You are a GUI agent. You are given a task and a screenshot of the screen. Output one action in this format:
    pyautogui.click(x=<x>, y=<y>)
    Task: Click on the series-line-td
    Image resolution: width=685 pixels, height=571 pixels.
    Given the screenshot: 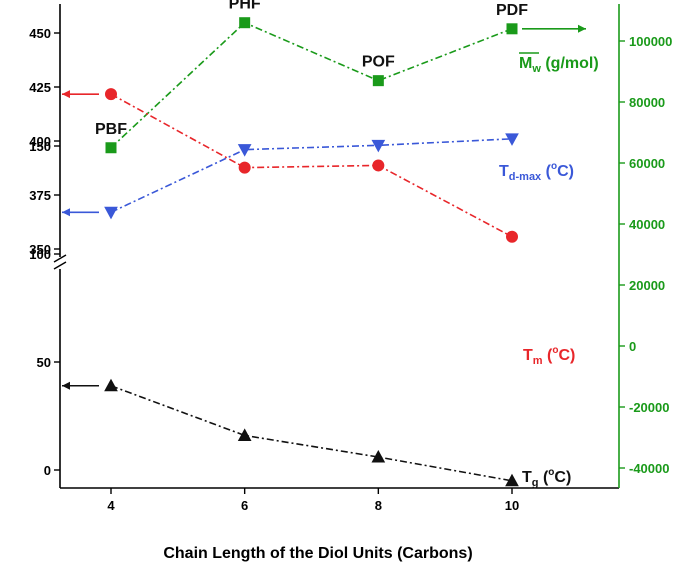 What is the action you would take?
    pyautogui.click(x=311, y=176)
    